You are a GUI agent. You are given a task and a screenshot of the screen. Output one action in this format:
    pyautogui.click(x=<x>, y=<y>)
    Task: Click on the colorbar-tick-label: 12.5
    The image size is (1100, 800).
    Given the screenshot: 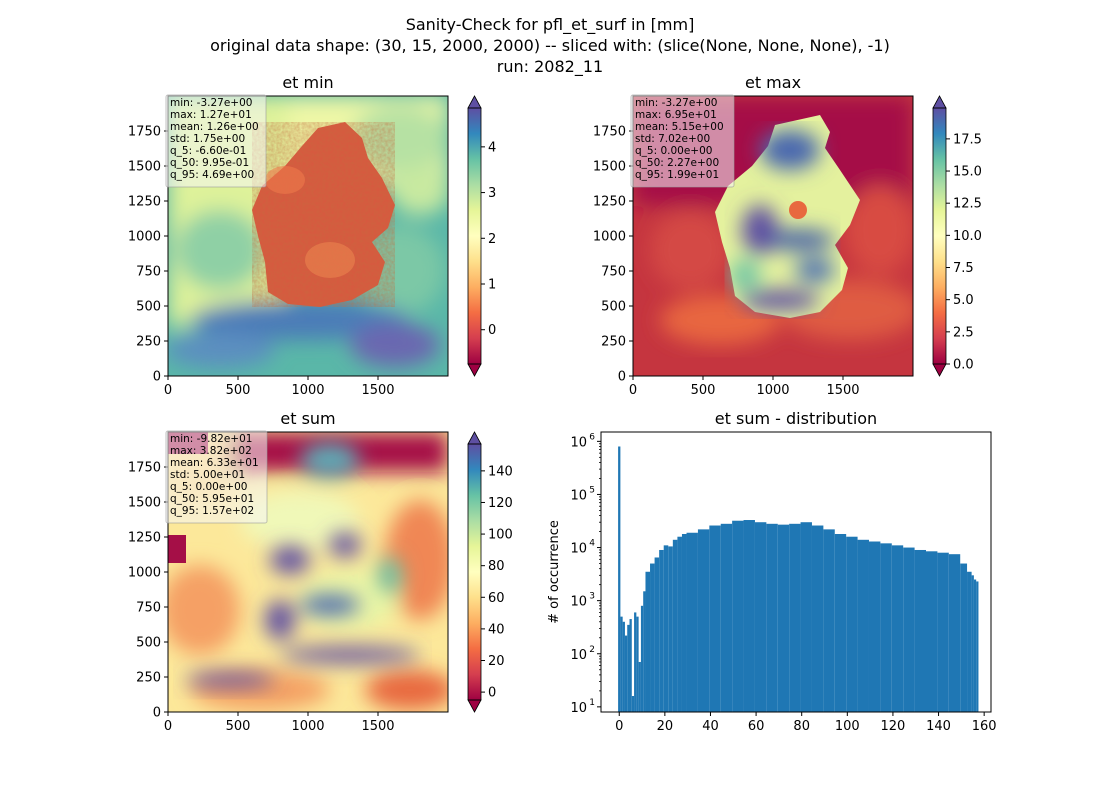 What is the action you would take?
    pyautogui.click(x=967, y=204)
    